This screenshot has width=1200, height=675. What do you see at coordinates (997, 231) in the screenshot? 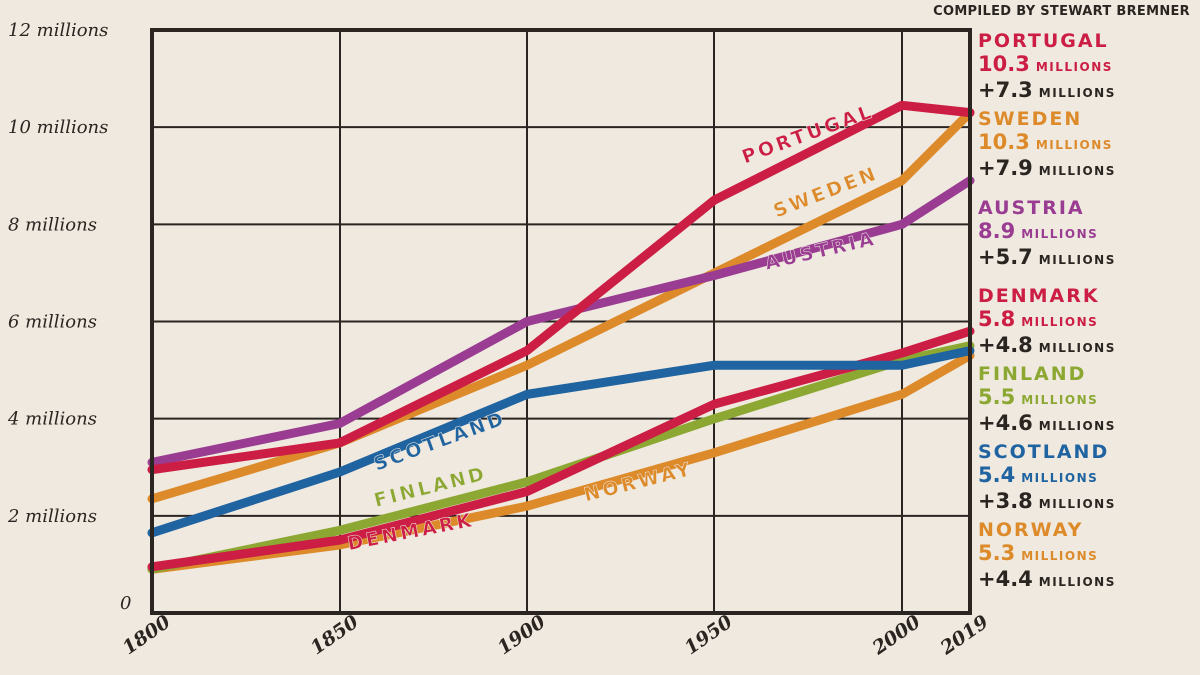
I see `legend-value-number: 8.9` at bounding box center [997, 231].